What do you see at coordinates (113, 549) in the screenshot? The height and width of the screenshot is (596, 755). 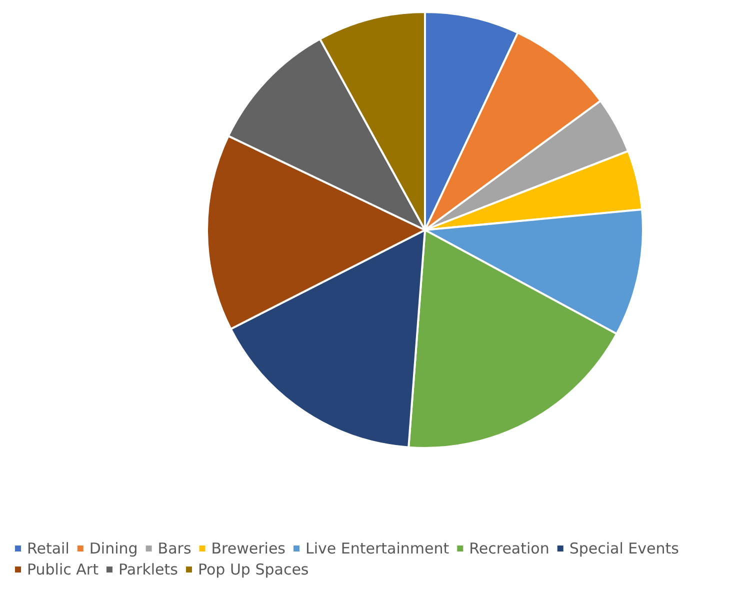 I see `legend-label: Dining` at bounding box center [113, 549].